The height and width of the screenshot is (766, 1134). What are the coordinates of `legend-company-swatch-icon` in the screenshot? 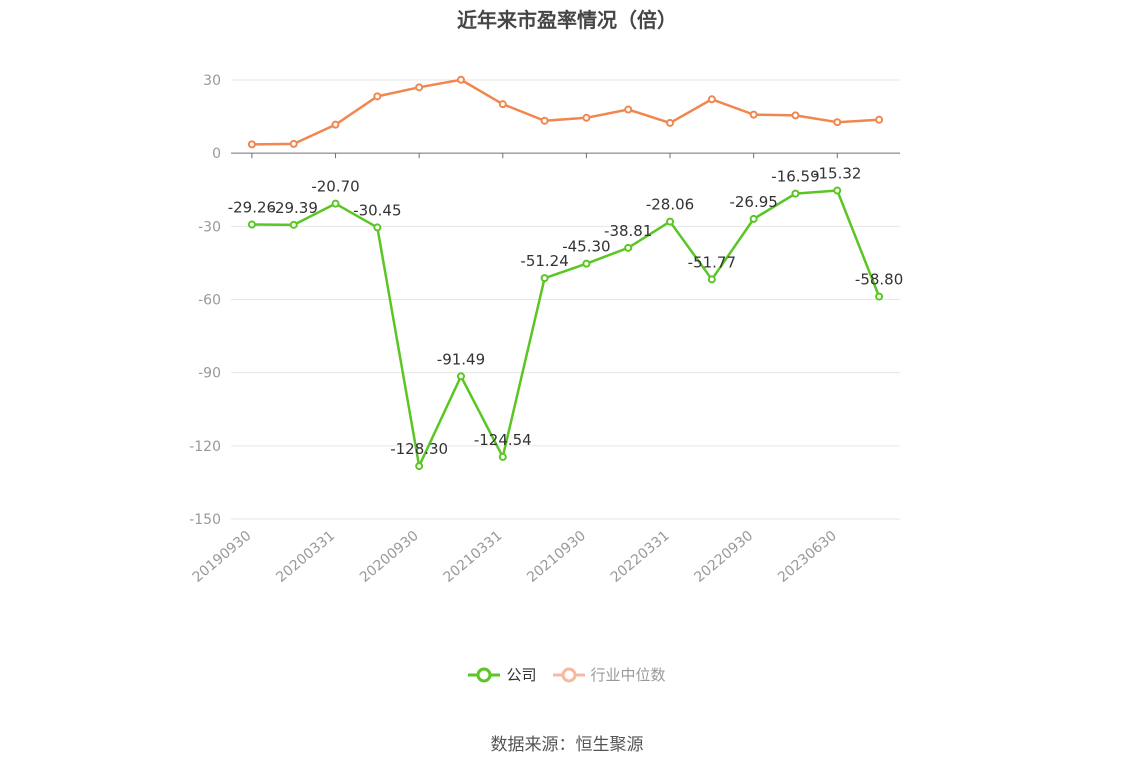 It's located at (484, 674).